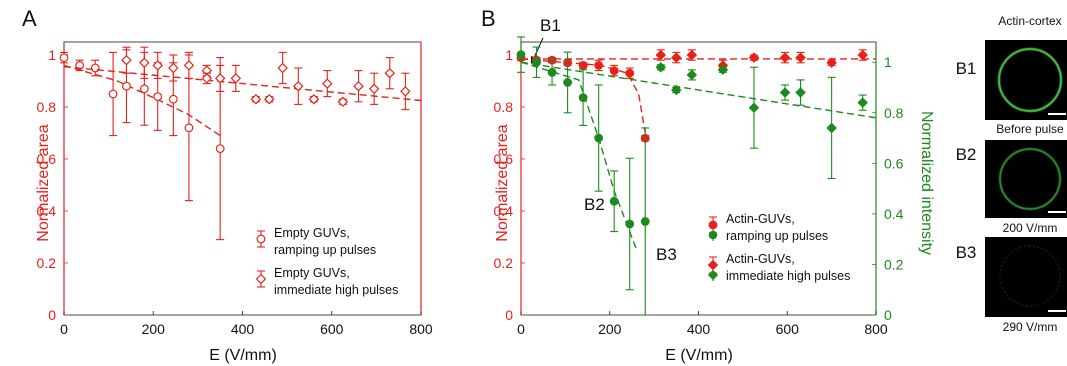 This screenshot has height=366, width=1067. I want to click on y-tick-label: 0.8, so click(504, 107).